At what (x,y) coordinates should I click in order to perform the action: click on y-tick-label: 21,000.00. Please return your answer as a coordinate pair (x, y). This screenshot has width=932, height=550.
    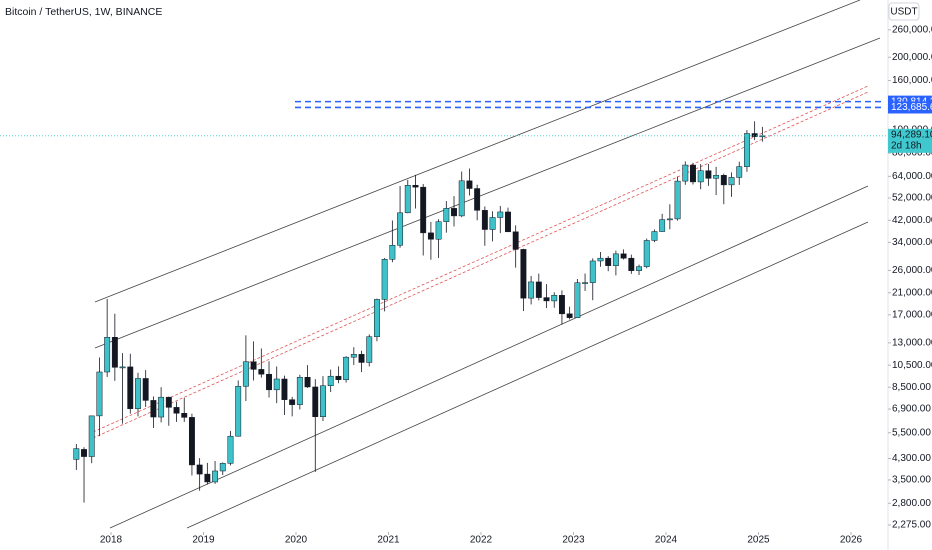
    Looking at the image, I should click on (912, 292).